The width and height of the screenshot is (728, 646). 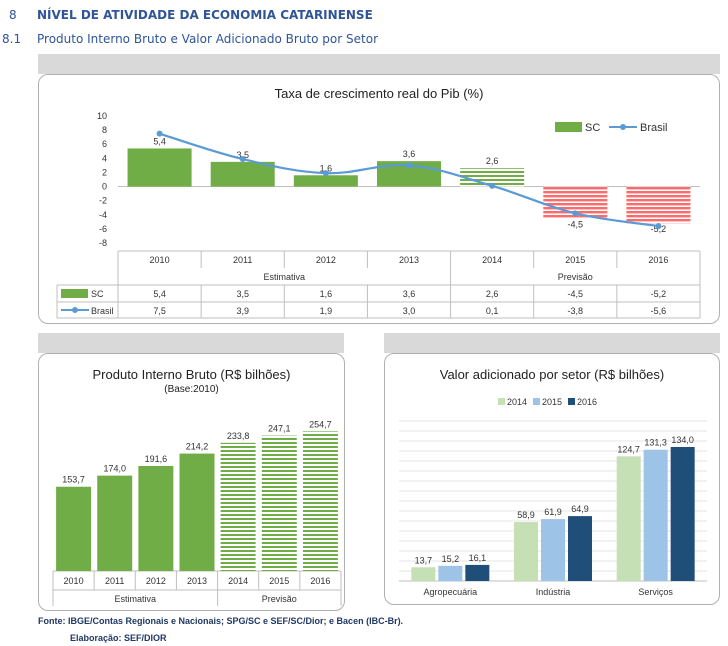 What do you see at coordinates (492, 294) in the screenshot?
I see `table-sc-value: 2,6` at bounding box center [492, 294].